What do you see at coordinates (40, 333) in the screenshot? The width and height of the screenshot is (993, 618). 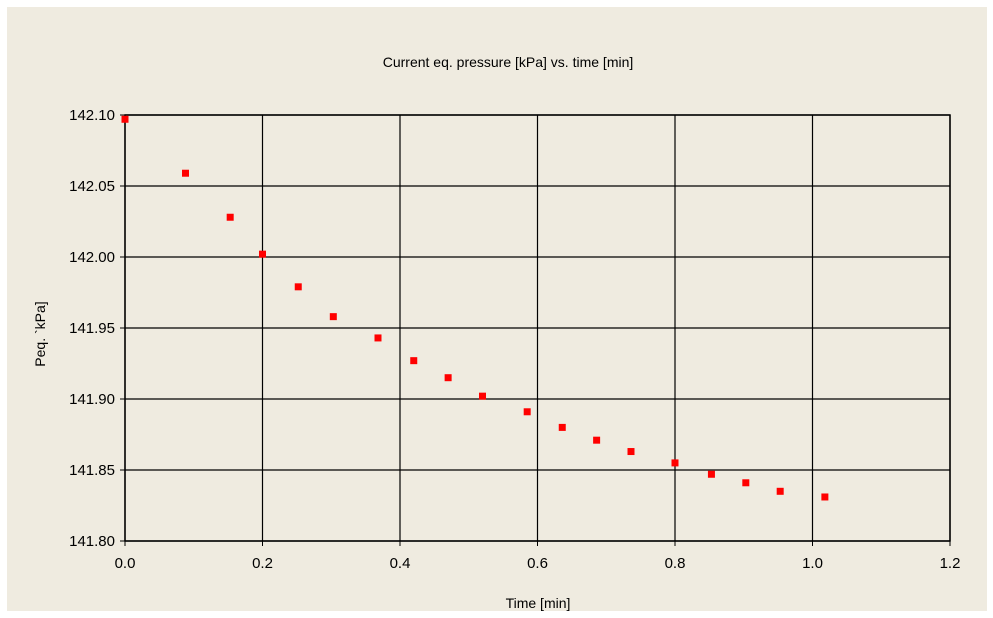 I see `y-axis-label: Peq. `kPa]` at bounding box center [40, 333].